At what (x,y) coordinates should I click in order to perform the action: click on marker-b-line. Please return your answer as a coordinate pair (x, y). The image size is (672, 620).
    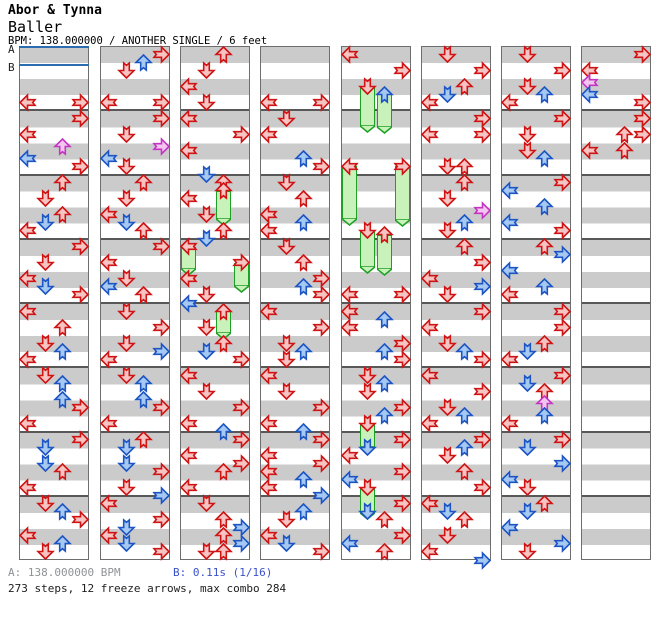
    Looking at the image, I should click on (54, 65).